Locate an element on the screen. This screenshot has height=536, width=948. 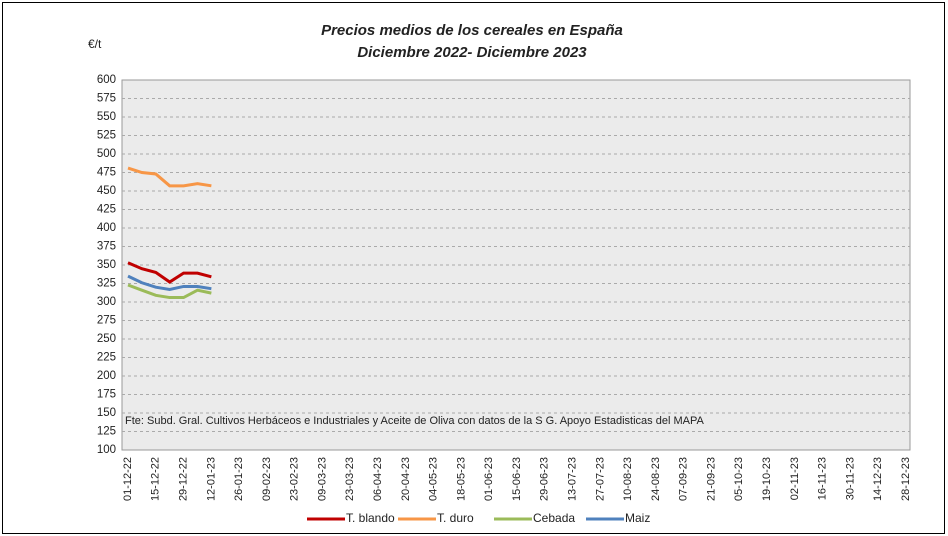
x-tick-label: 15-06-23 is located at coordinates (517, 479).